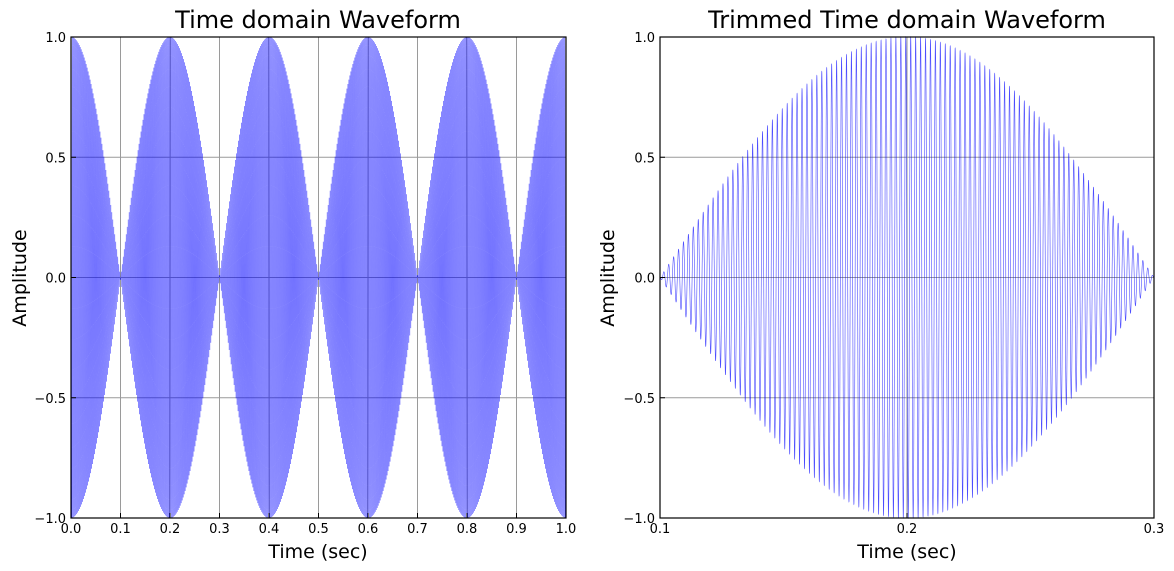 This screenshot has width=1174, height=571. I want to click on x-tick-label: 1.0, so click(566, 529).